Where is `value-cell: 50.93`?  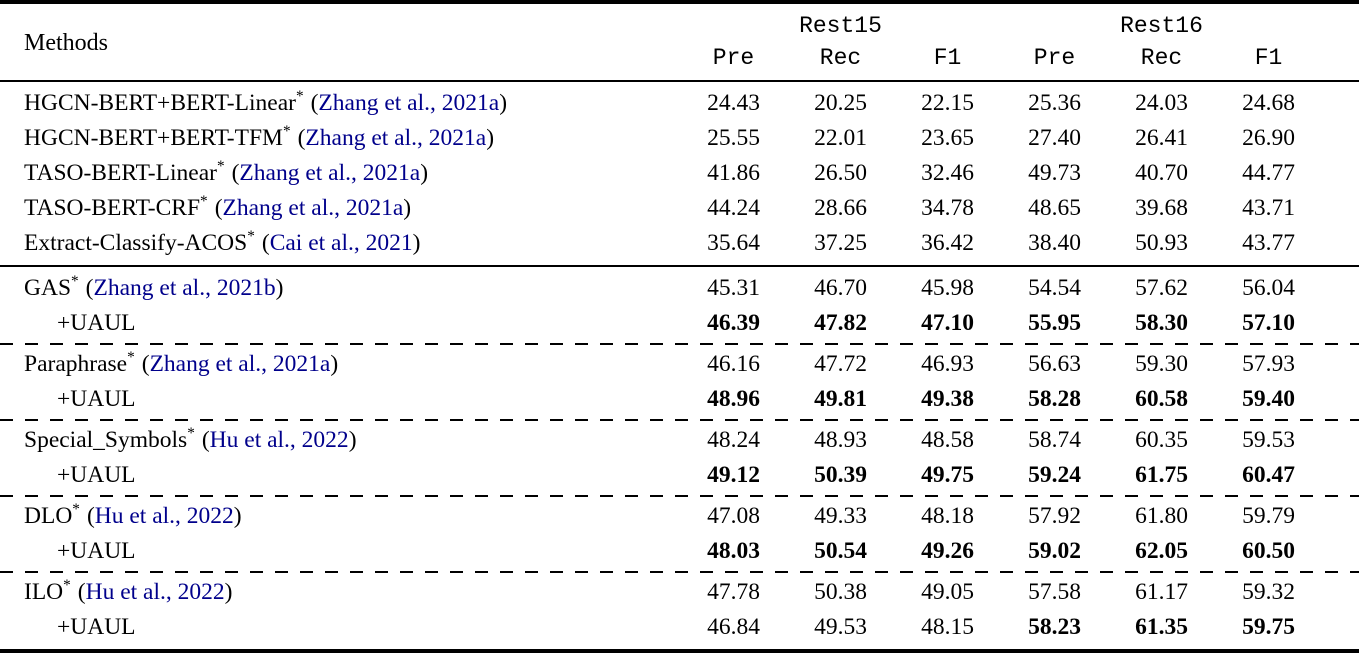
value-cell: 50.93 is located at coordinates (1161, 242).